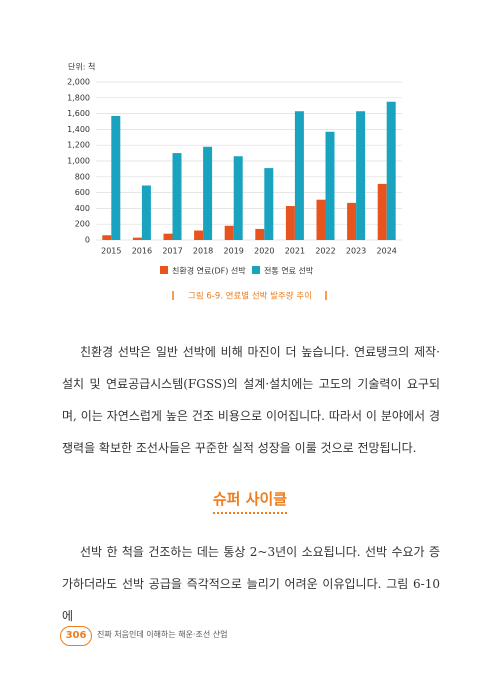 Image resolution: width=500 pixels, height=683 pixels. Describe the element at coordinates (356, 251) in the screenshot. I see `x-tick-label: 2023` at that location.